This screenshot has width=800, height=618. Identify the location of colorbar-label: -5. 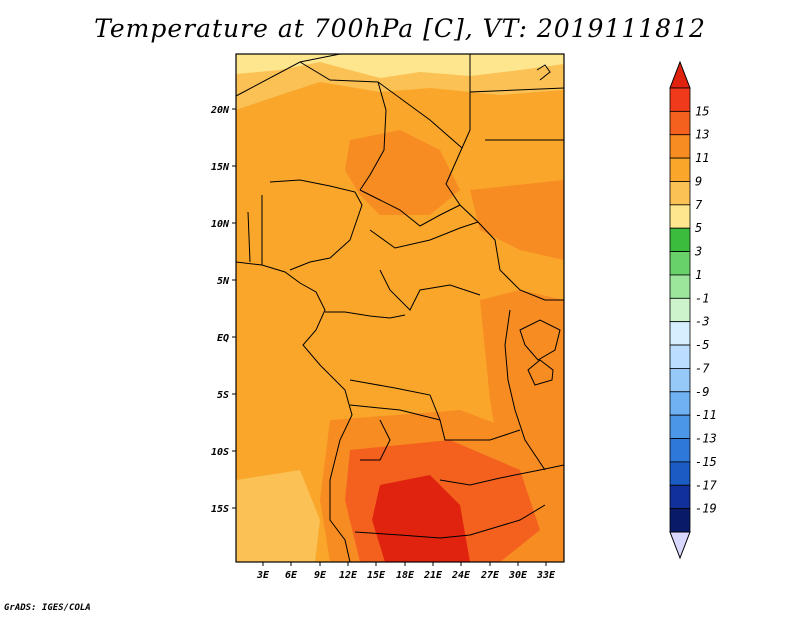
(702, 345).